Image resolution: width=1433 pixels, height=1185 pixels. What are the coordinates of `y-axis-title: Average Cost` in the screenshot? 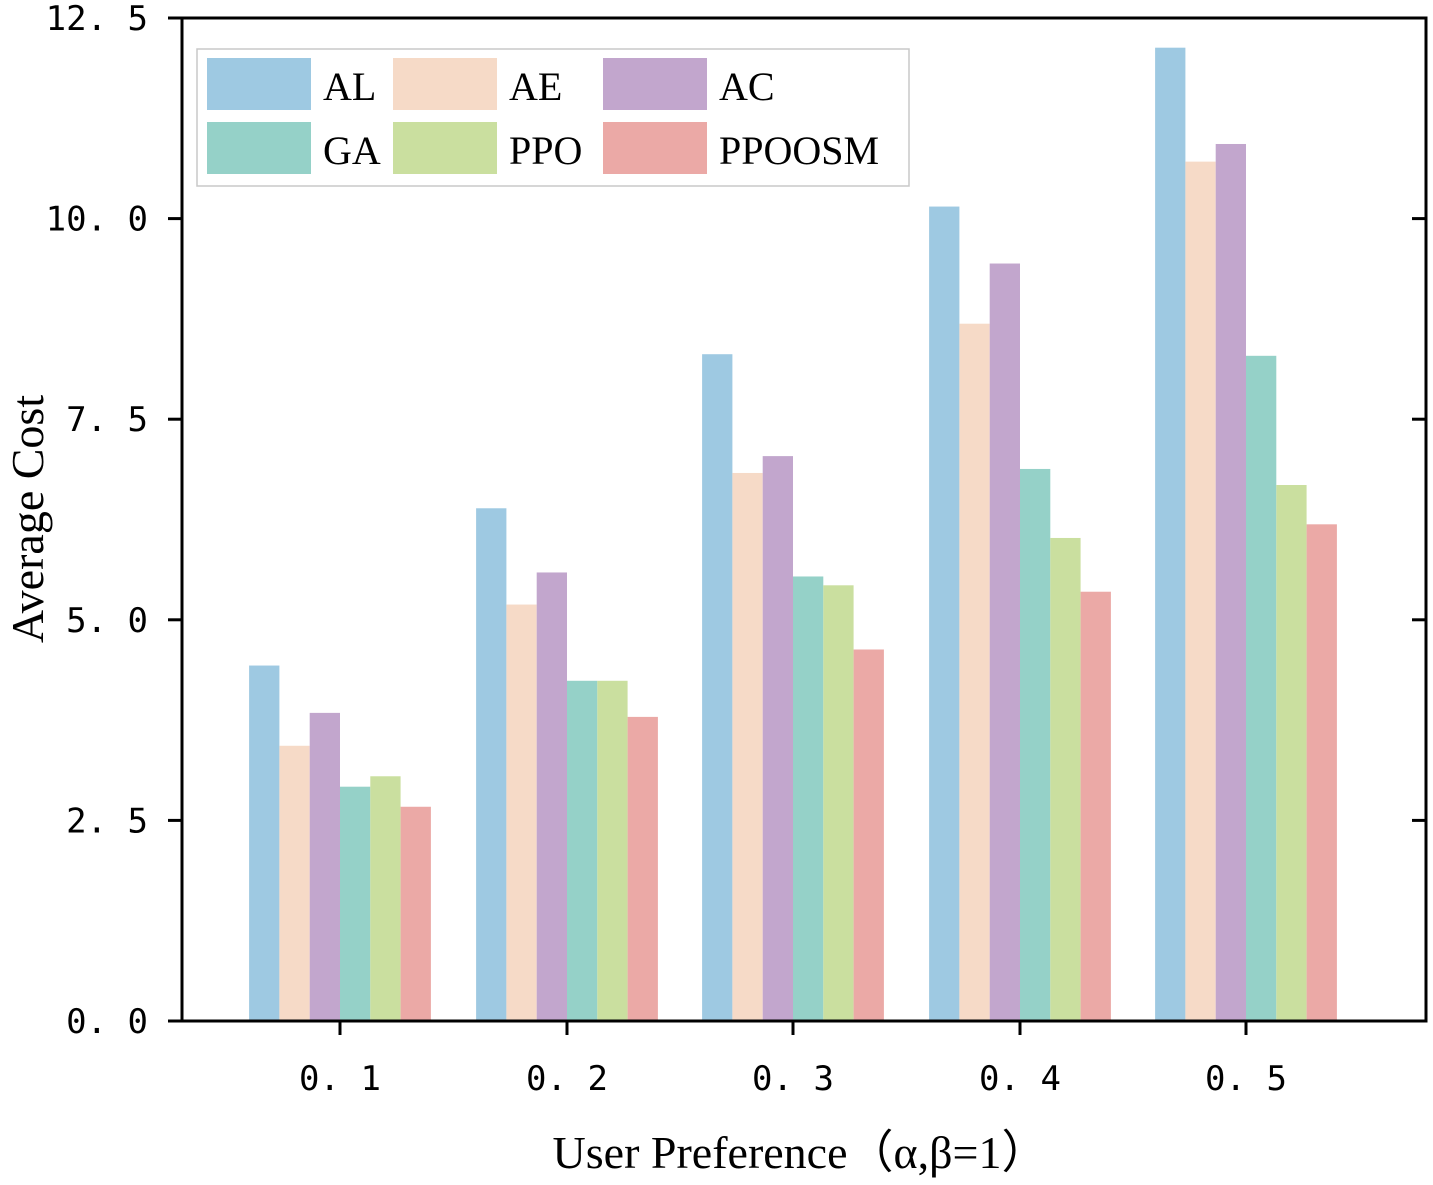 It's located at (27, 519).